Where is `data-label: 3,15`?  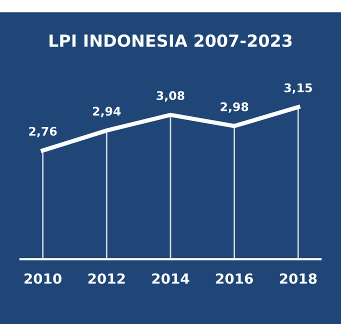
data-label: 3,15 is located at coordinates (298, 88).